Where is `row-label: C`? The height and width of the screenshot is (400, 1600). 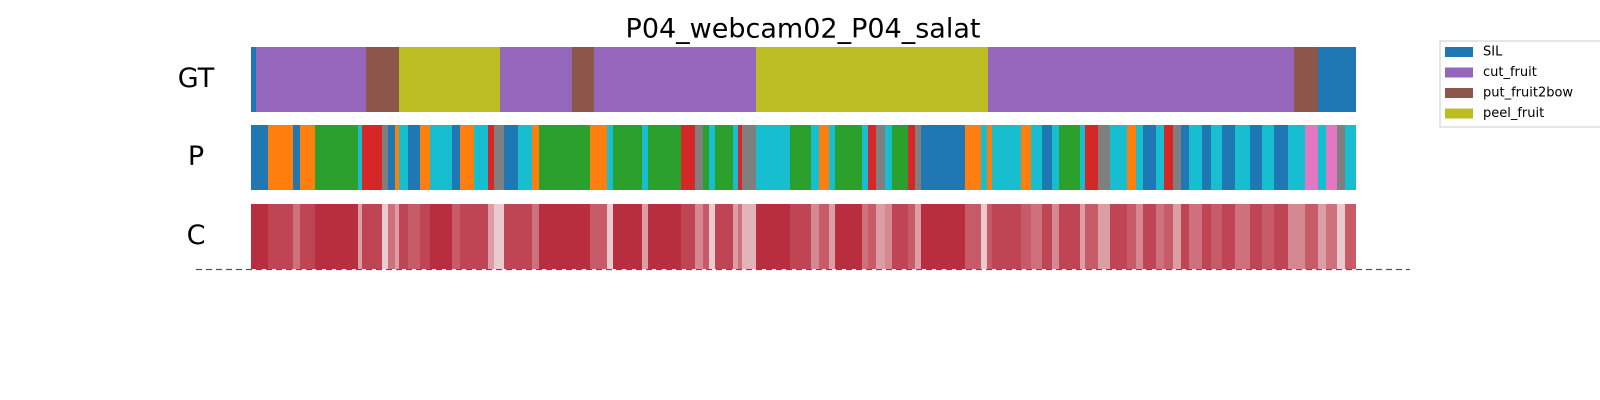 row-label: C is located at coordinates (196, 235).